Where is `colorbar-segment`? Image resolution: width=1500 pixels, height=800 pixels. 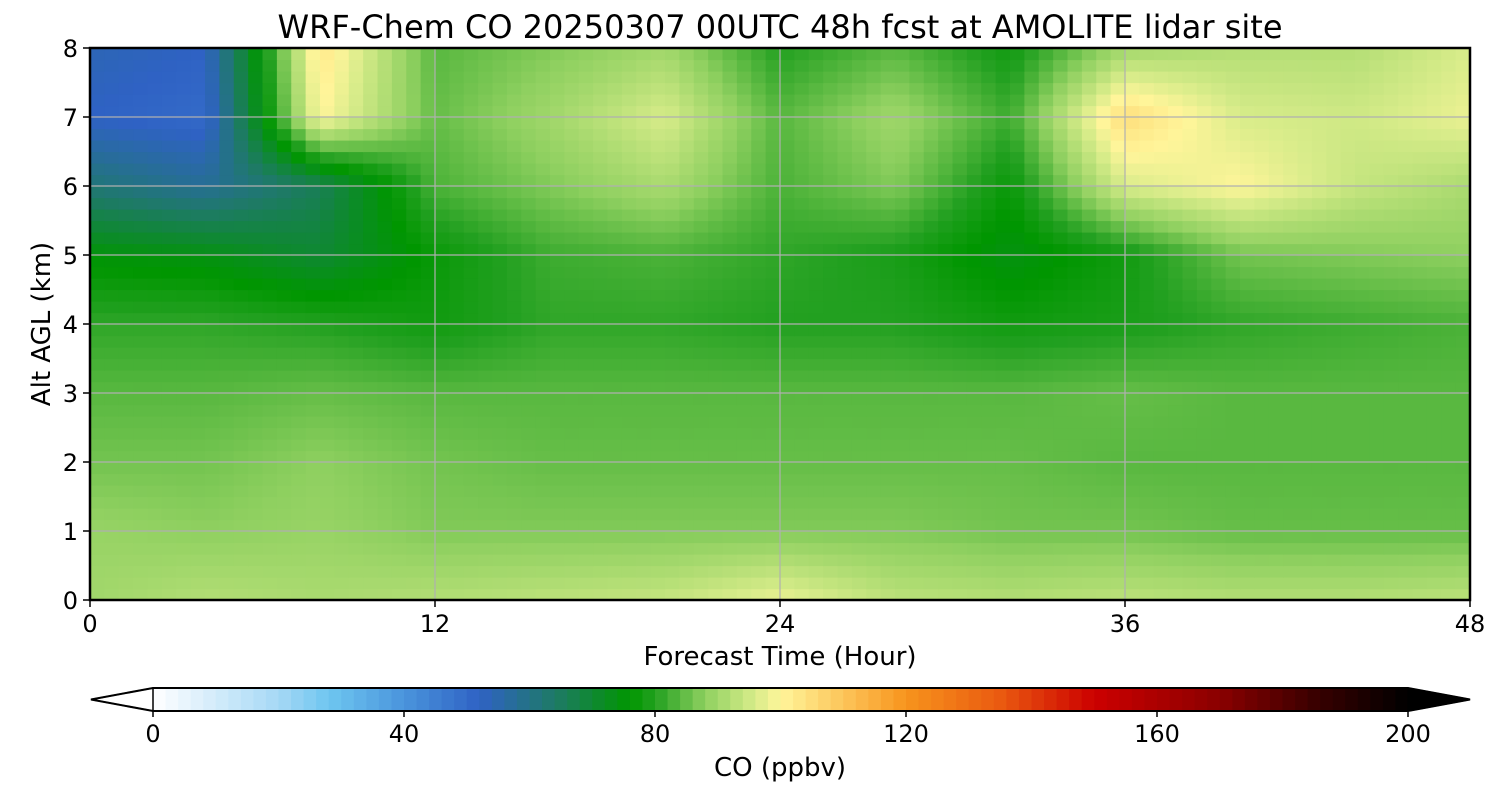 colorbar-segment is located at coordinates (574, 699).